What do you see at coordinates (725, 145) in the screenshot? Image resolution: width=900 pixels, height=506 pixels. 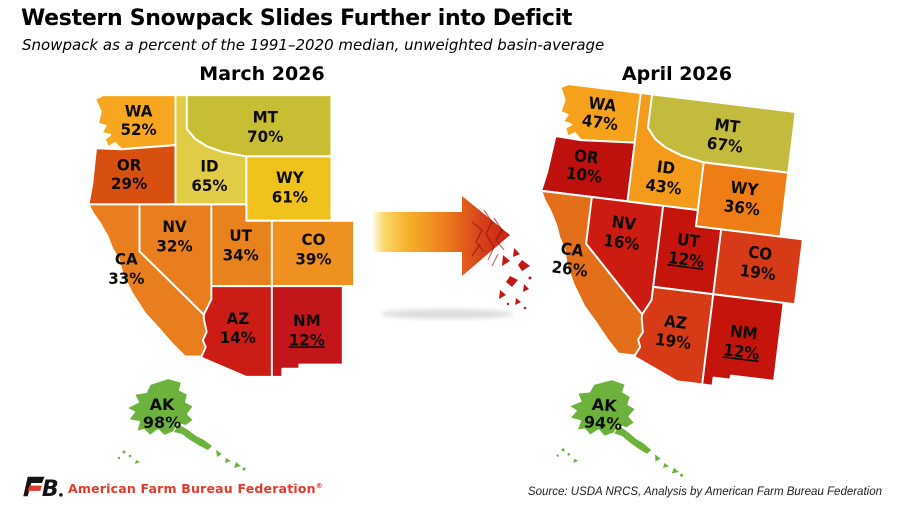 I see `state-mt-value: 67%` at bounding box center [725, 145].